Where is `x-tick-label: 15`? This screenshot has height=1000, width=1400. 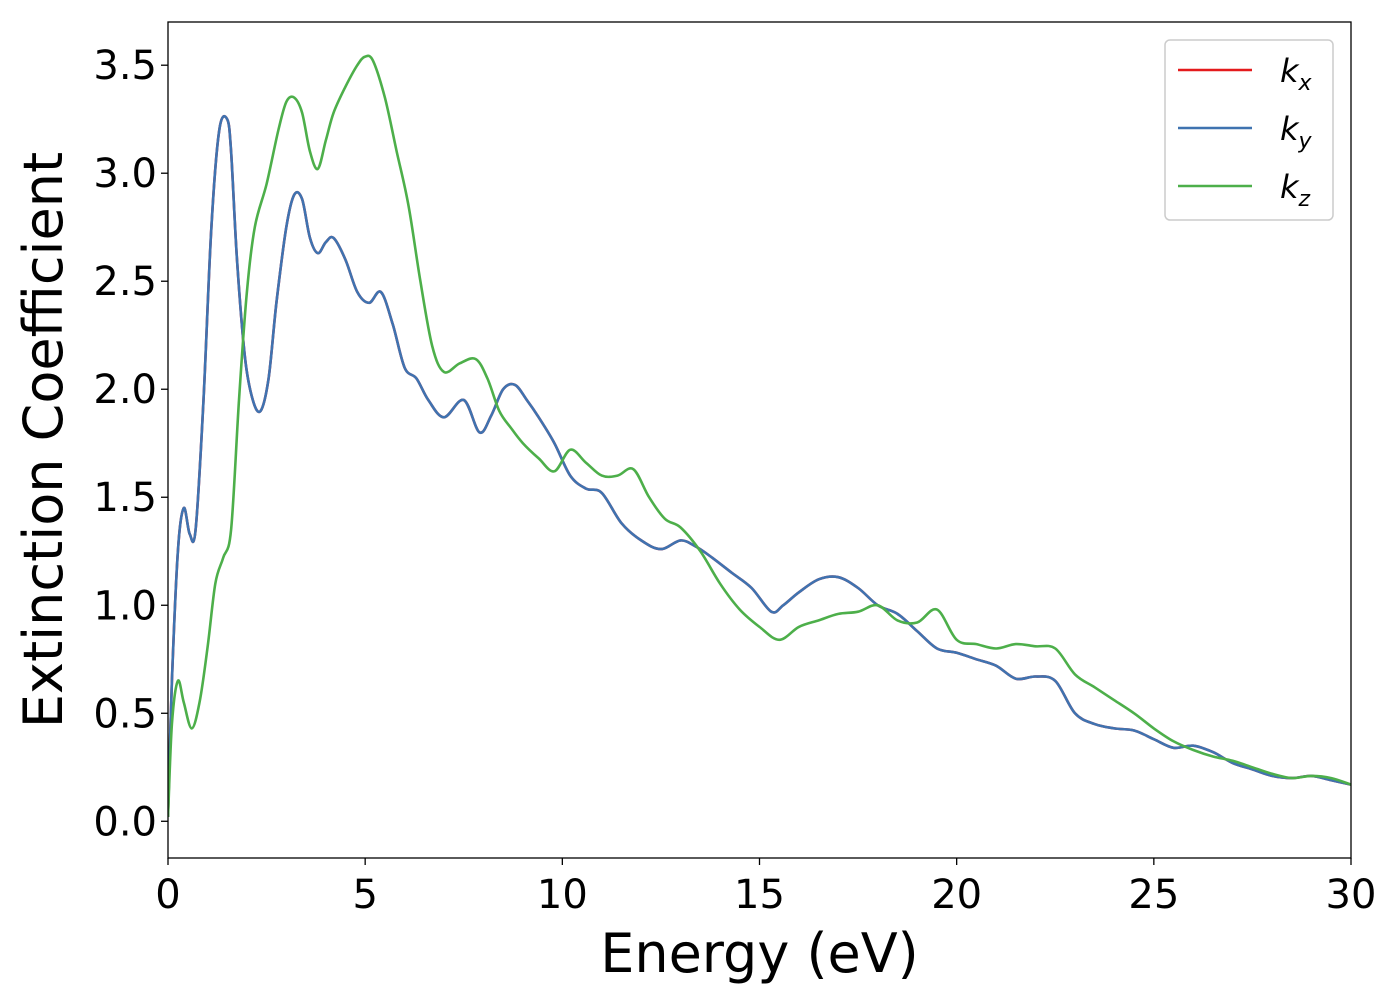
x-tick-label: 15 is located at coordinates (759, 895).